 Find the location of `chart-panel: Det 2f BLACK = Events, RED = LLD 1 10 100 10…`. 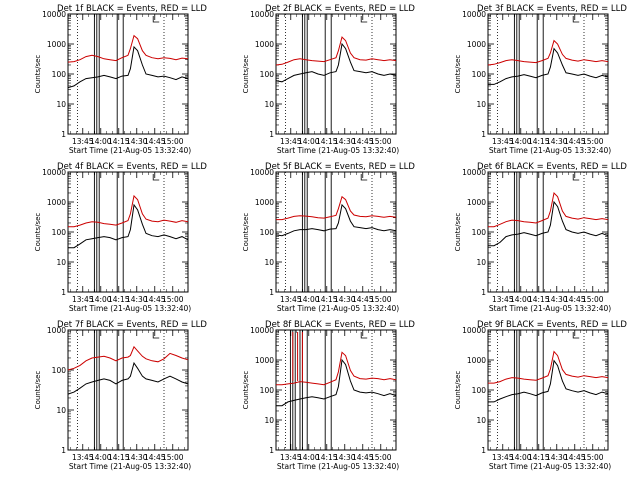

chart-panel: Det 2f BLACK = Events, RED = LLD 1 10 100 10… is located at coordinates (328, 79).